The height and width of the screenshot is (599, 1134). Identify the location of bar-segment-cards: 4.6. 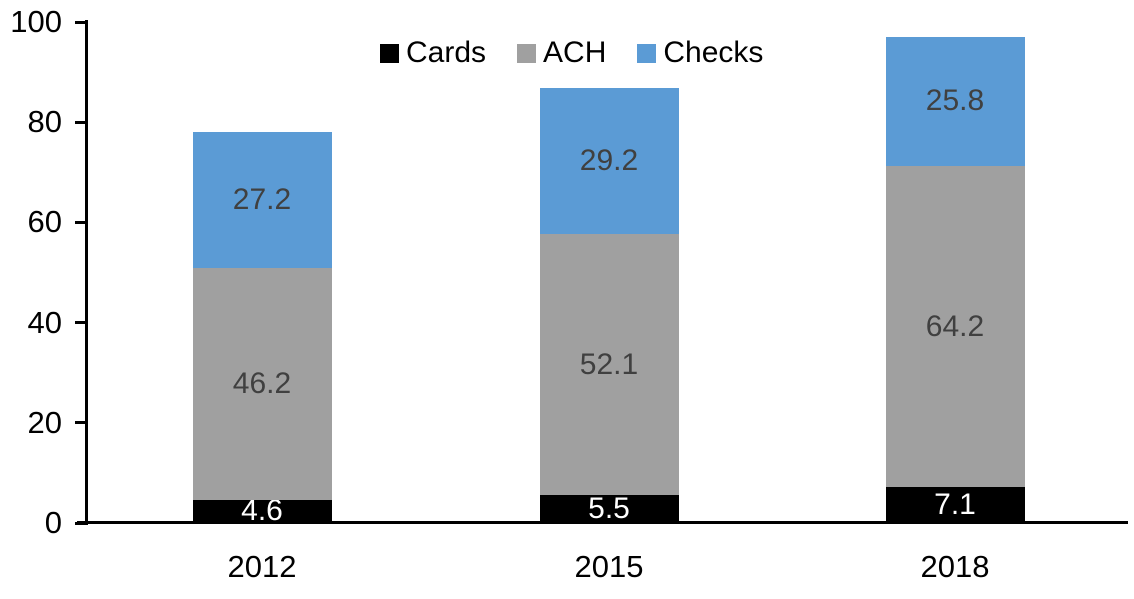
(262, 511).